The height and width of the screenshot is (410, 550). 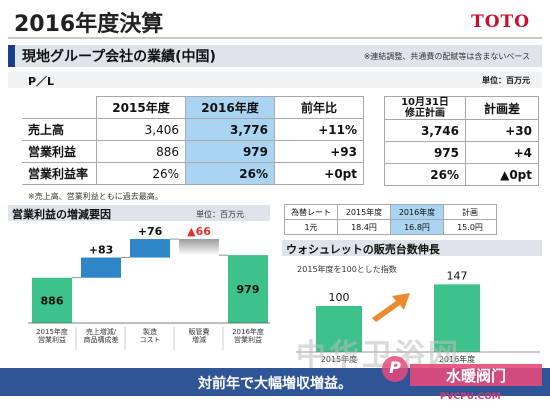 What do you see at coordinates (363, 249) in the screenshot?
I see `washlet-title: ウォシュレットの販売台数伸長` at bounding box center [363, 249].